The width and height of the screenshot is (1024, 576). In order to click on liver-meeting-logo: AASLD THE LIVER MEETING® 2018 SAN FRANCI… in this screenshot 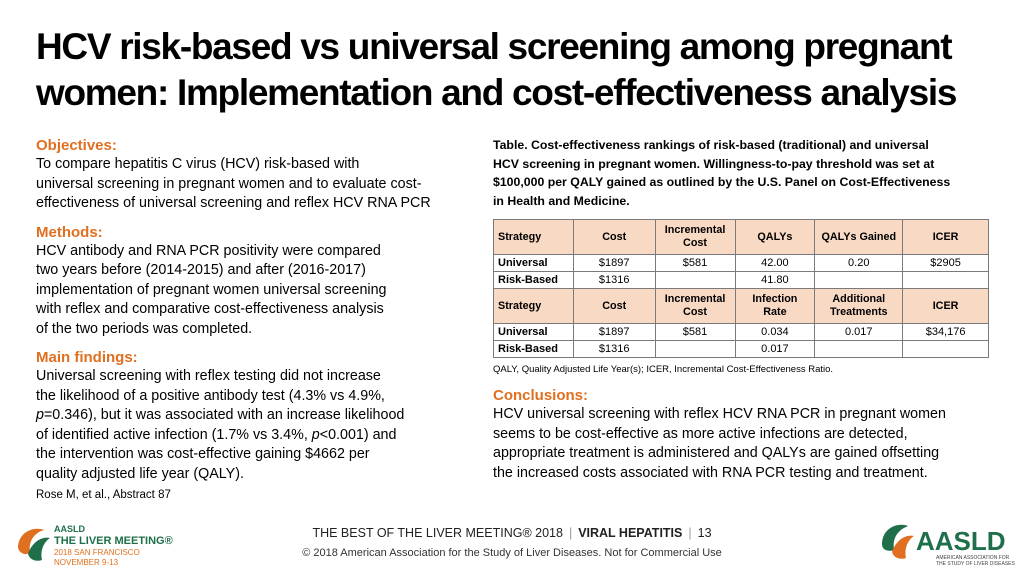, I will do `click(94, 545)`.